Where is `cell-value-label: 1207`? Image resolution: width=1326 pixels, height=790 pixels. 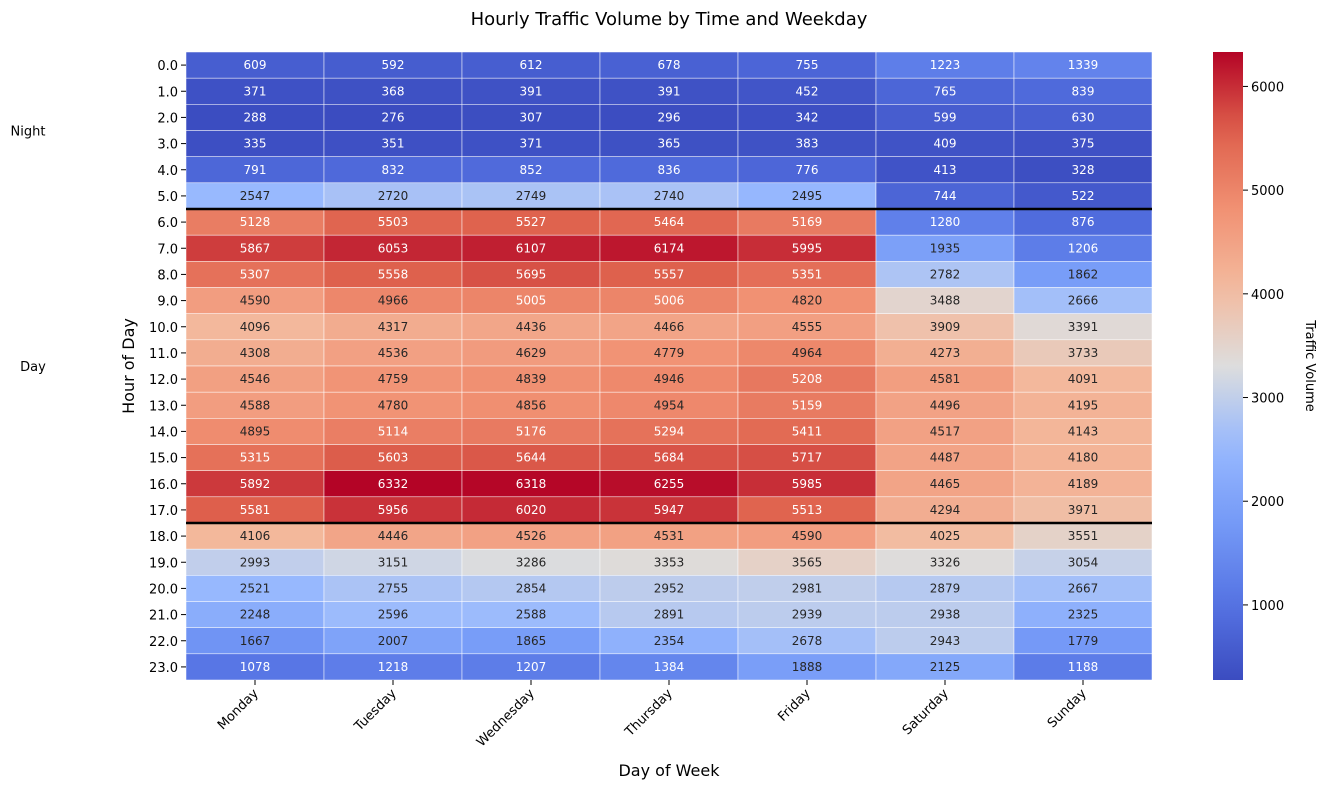 cell-value-label: 1207 is located at coordinates (531, 667).